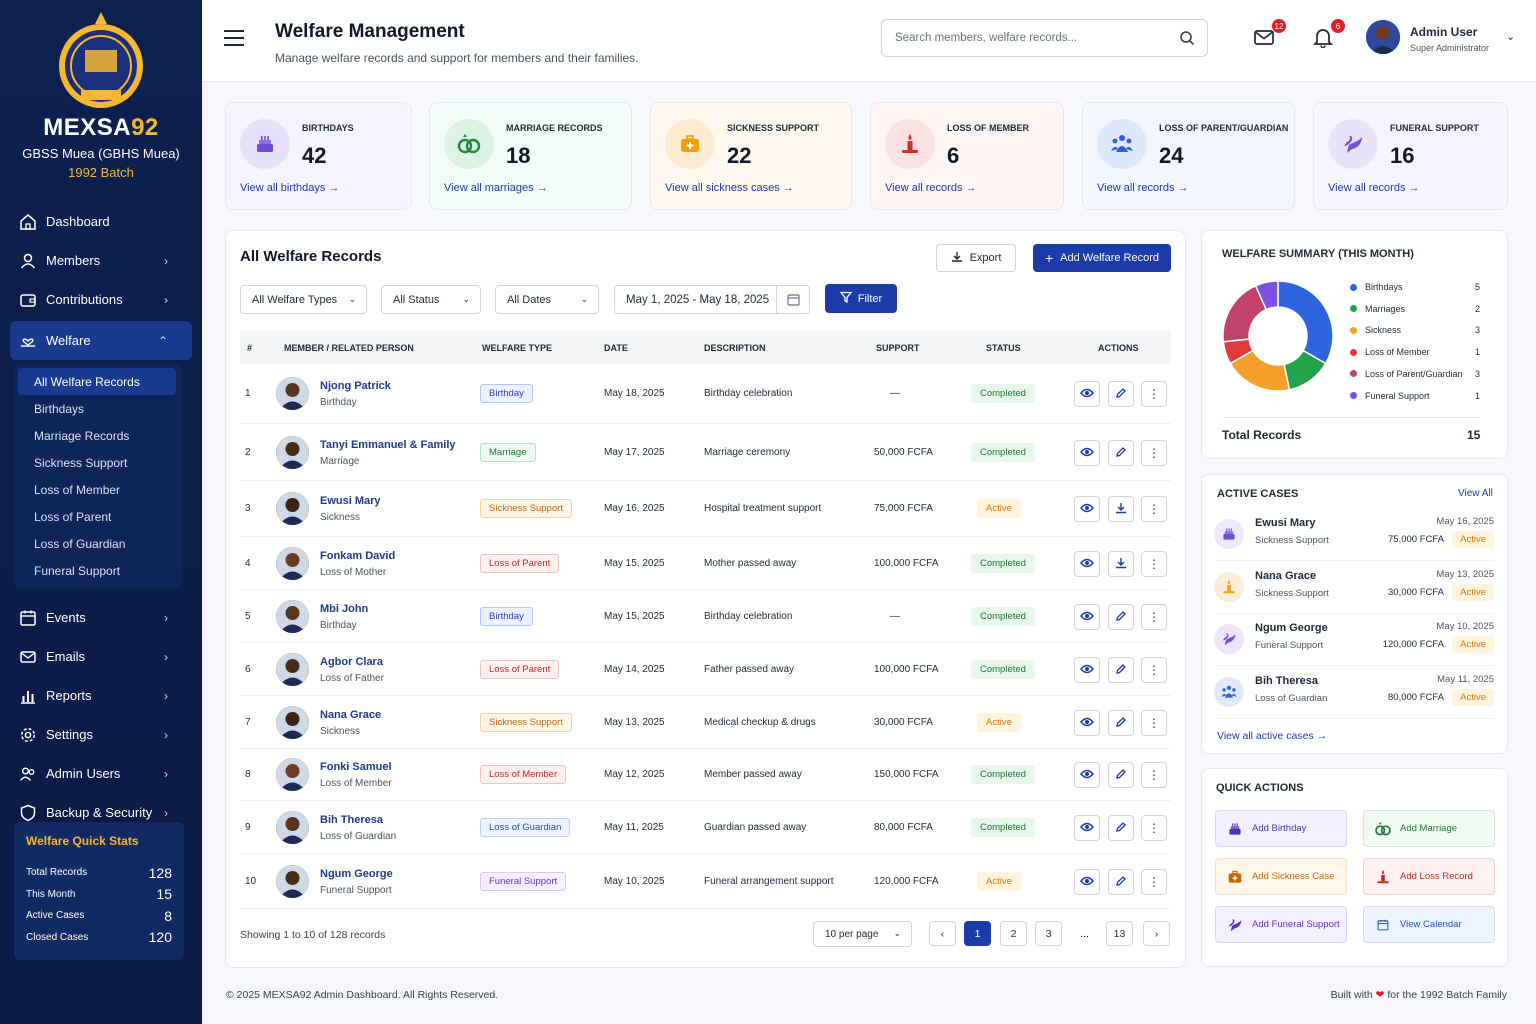 The image size is (1536, 1024). I want to click on member-name: Ewusi Mary, so click(350, 501).